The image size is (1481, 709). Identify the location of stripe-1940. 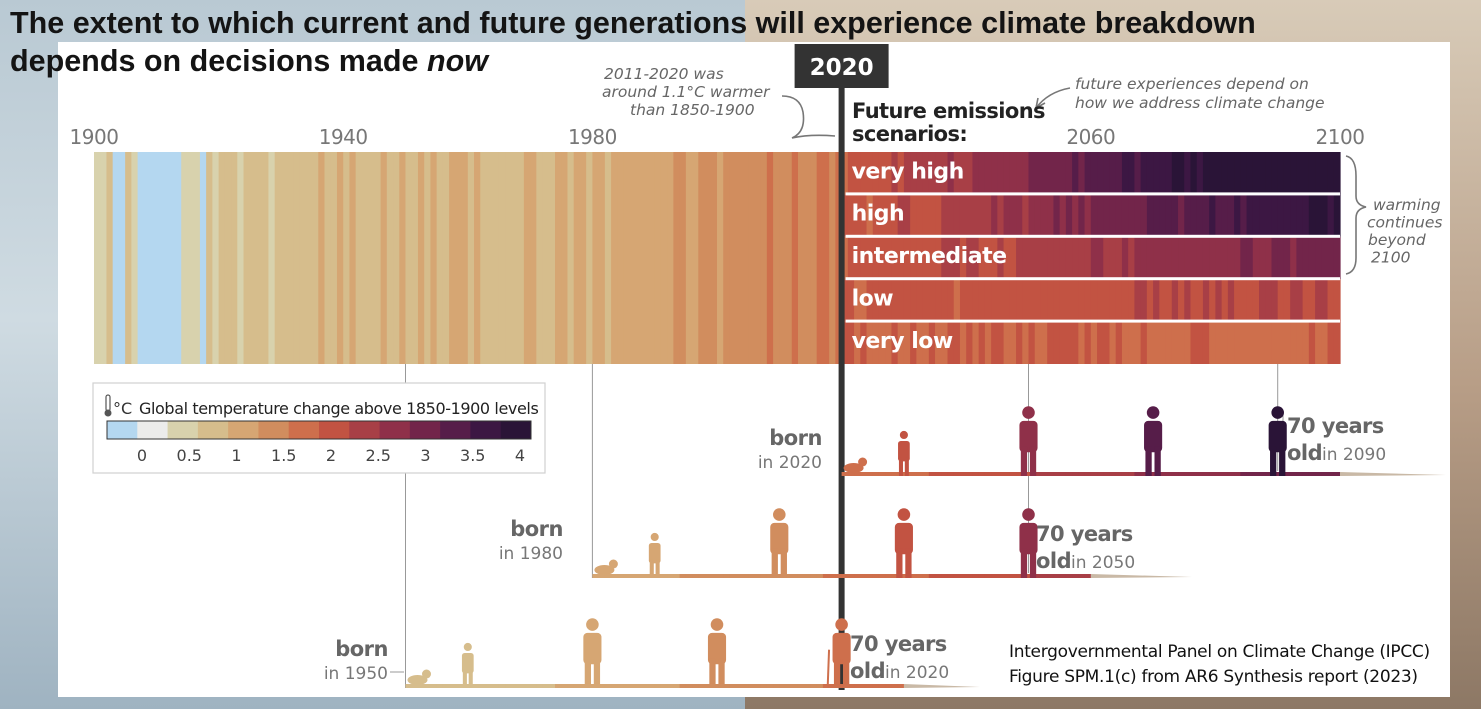
(347, 258).